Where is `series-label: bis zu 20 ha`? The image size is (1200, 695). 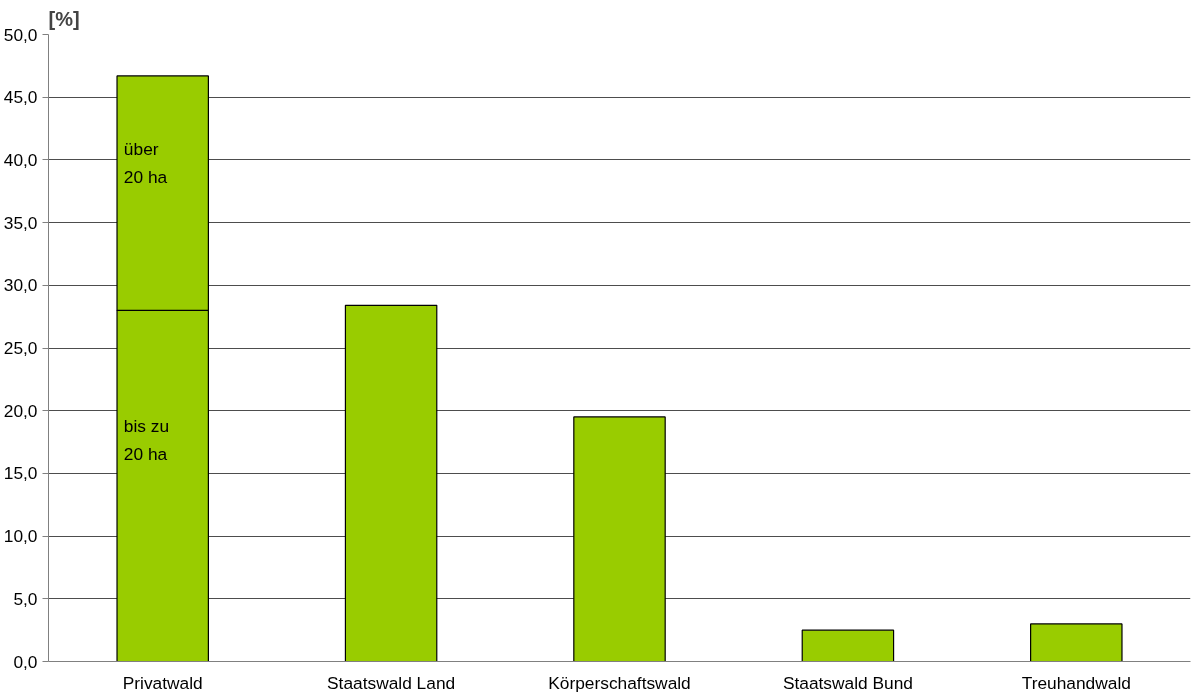
series-label: bis zu 20 ha is located at coordinates (146, 440).